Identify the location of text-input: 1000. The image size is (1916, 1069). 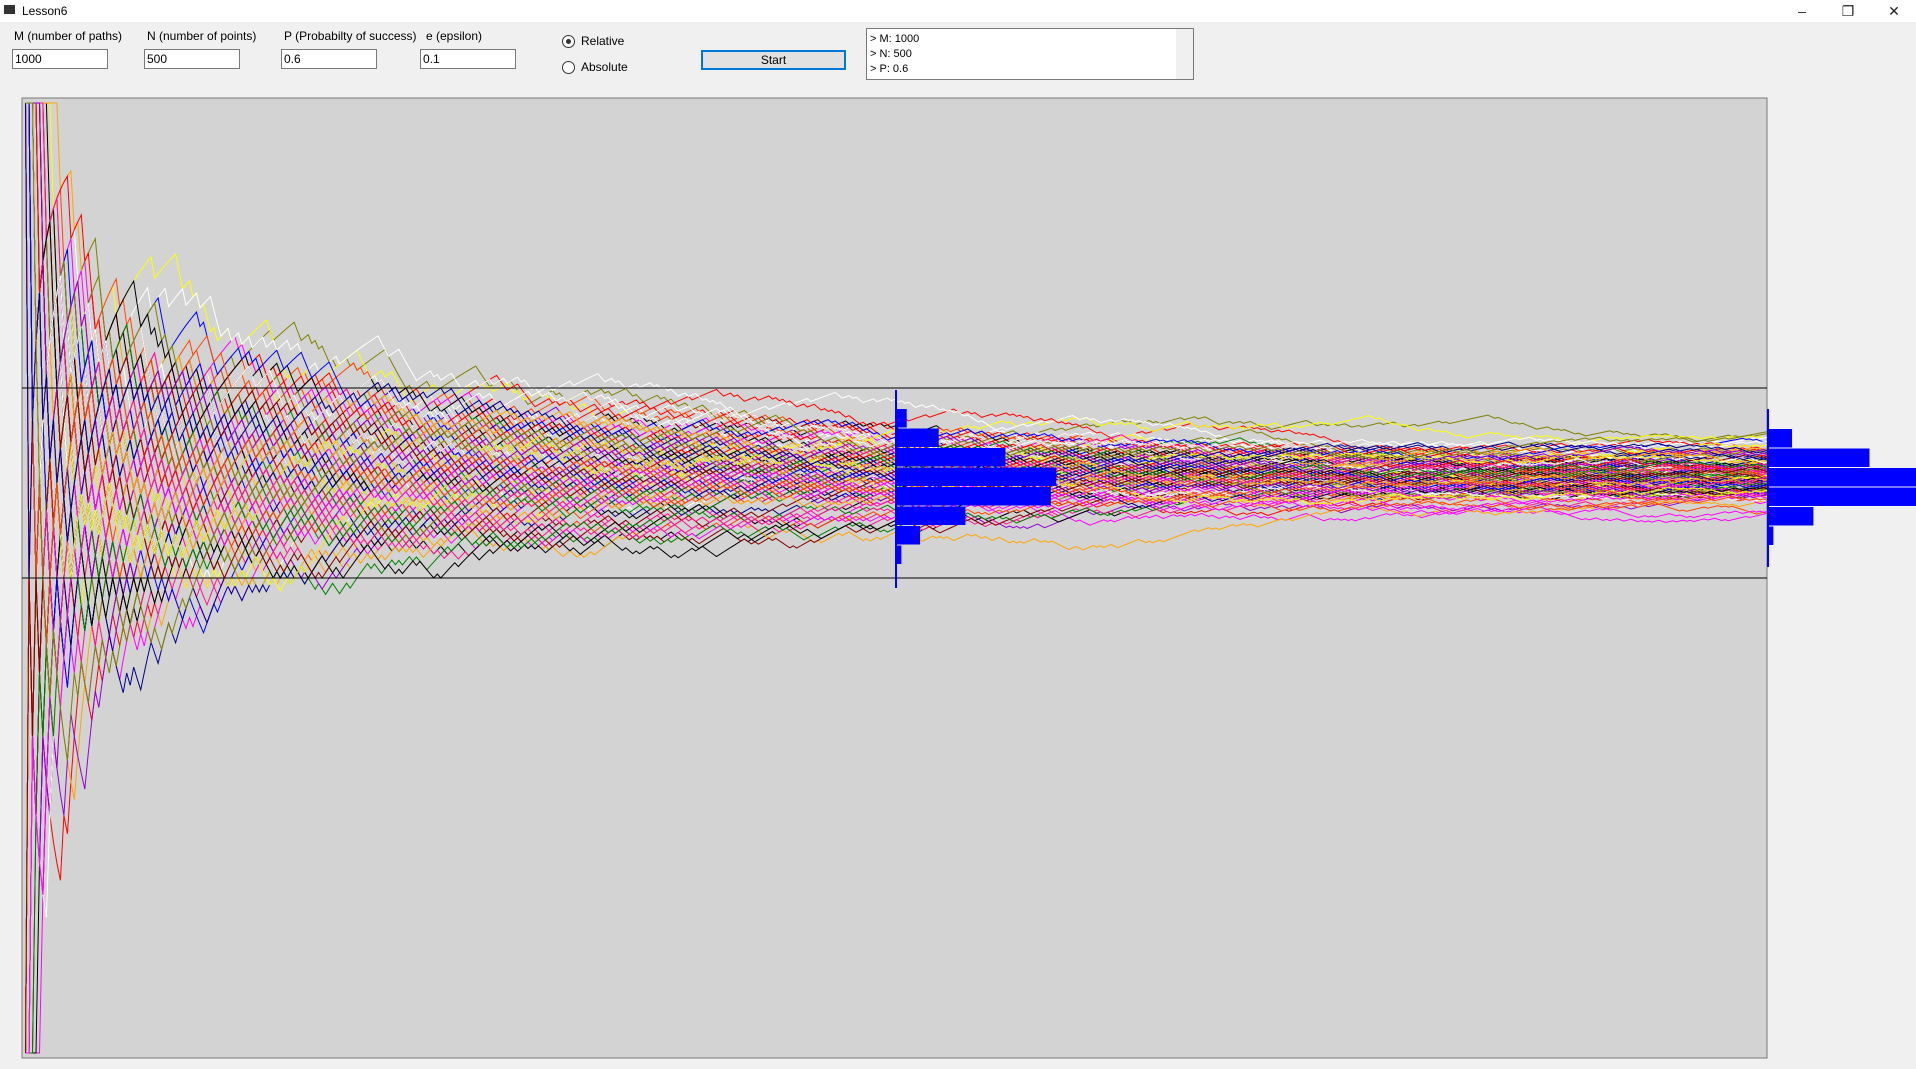
(60, 59).